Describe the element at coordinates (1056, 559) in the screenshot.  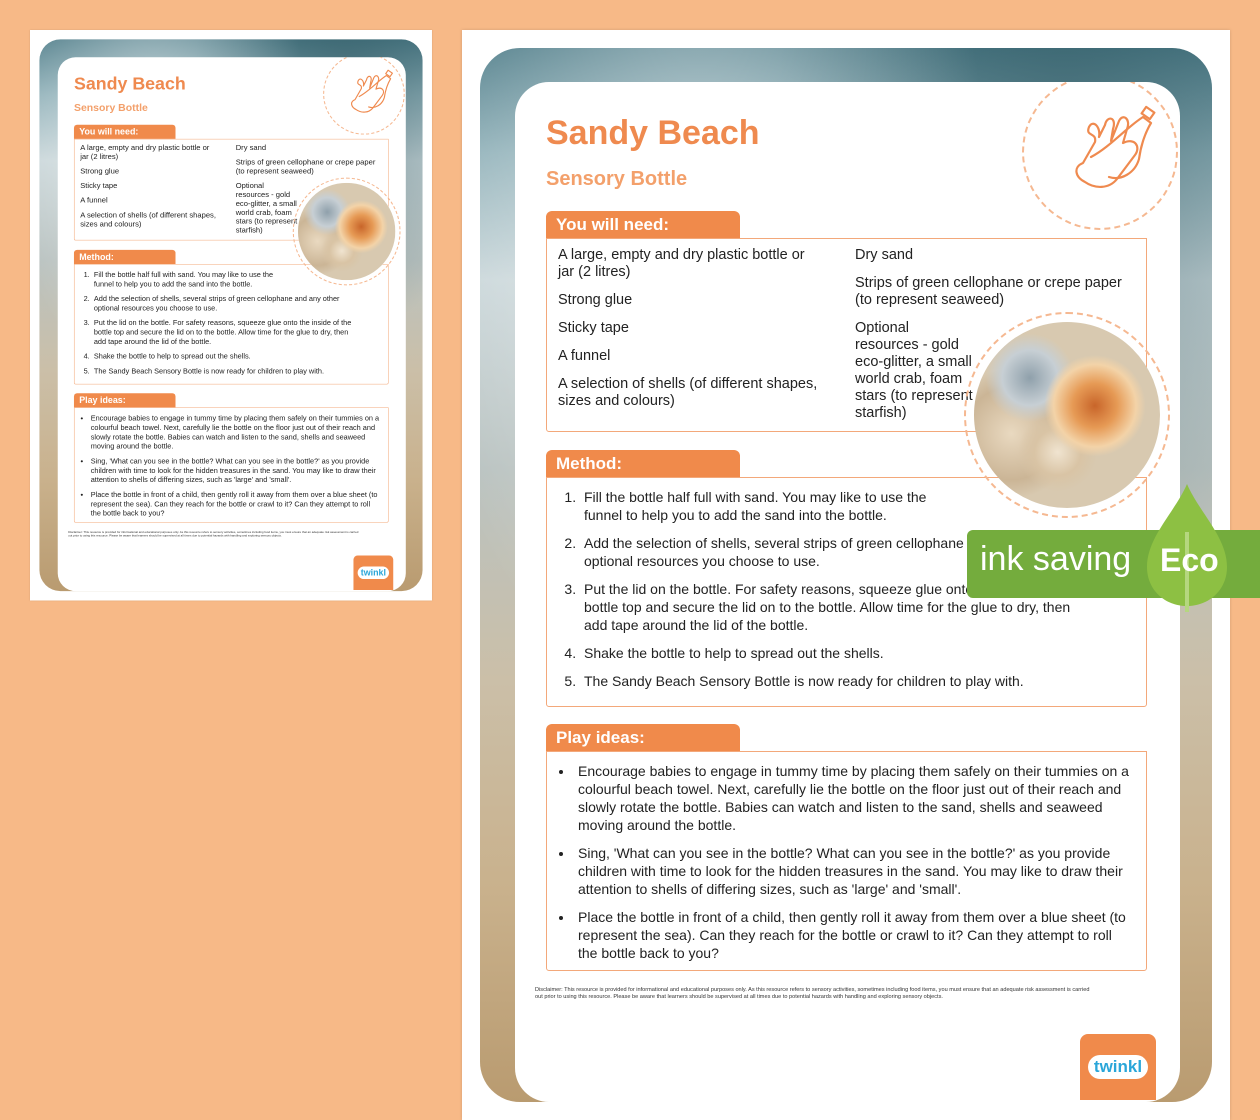
I see `ink-saving-label: ink saving` at that location.